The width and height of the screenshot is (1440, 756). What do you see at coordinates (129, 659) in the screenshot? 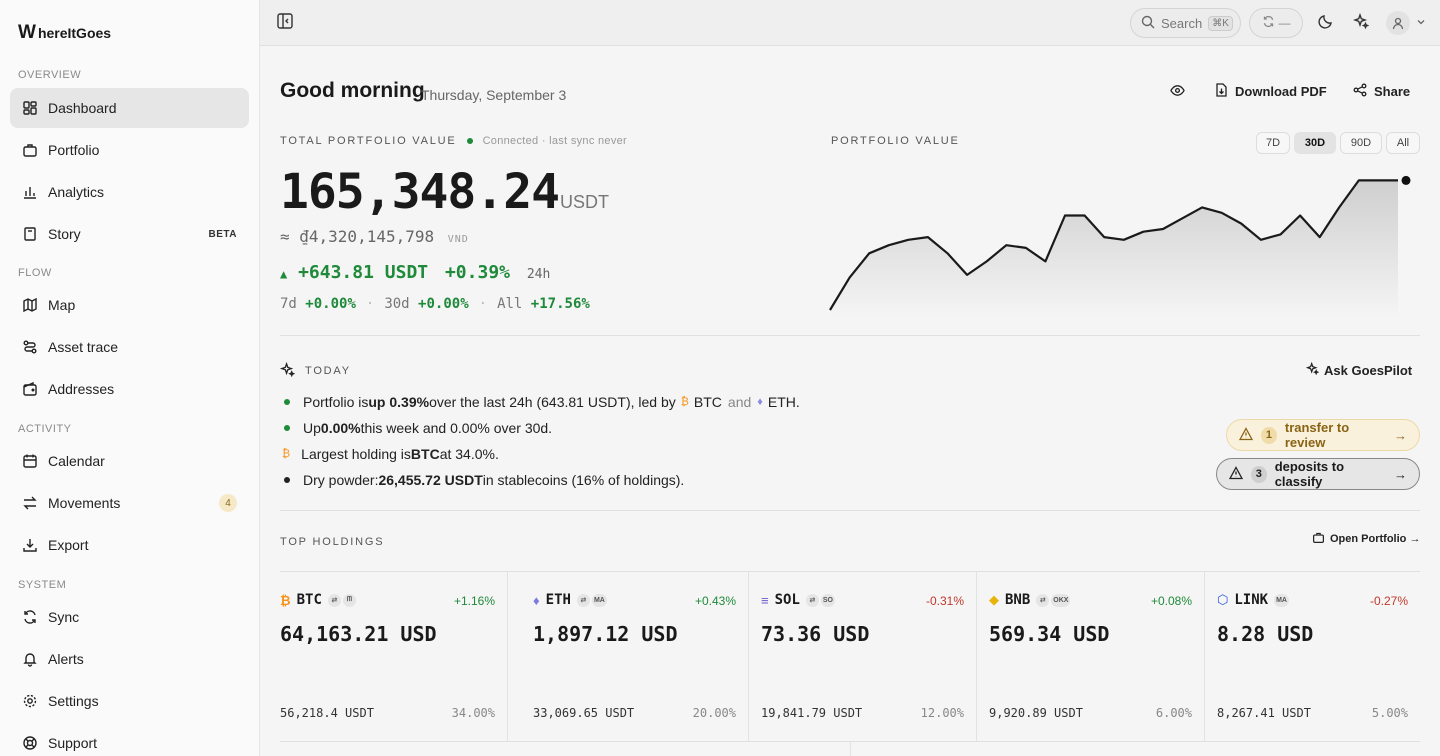
I see `sidebar-item-alerts: Alerts` at bounding box center [129, 659].